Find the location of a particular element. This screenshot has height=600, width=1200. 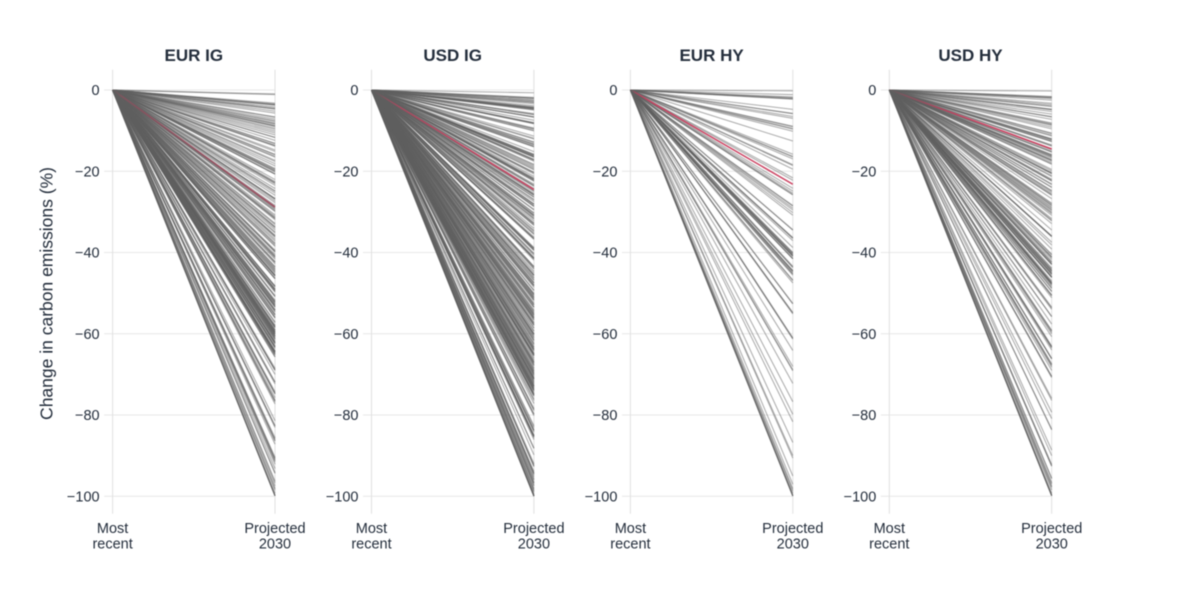

svg-text: Change in carbon emissions (%) is located at coordinates (46, 293).